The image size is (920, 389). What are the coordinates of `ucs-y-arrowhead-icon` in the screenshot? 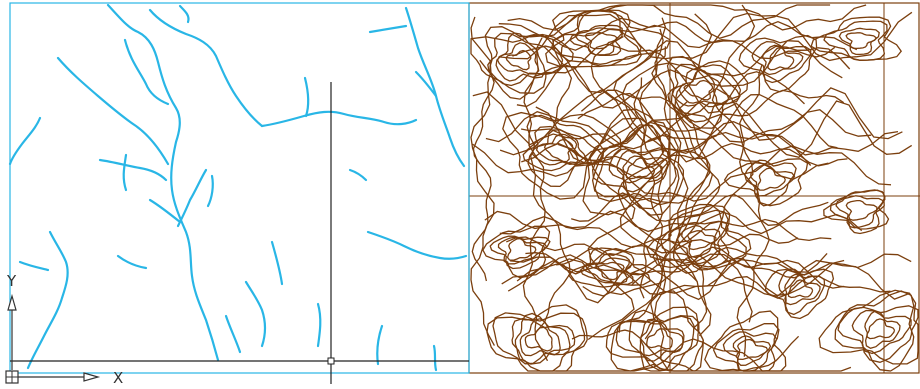 It's located at (12, 302).